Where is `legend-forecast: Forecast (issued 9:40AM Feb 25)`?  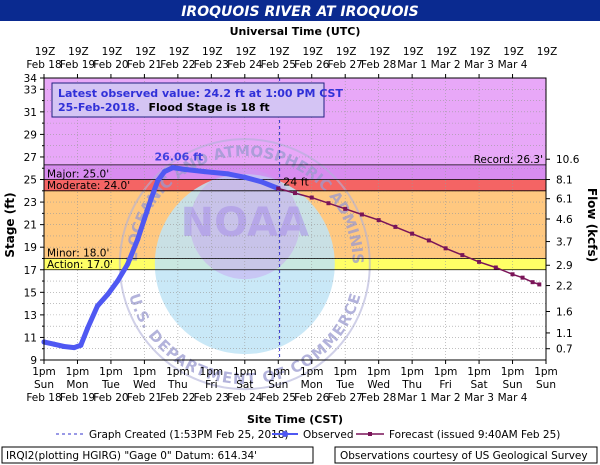
legend-forecast: Forecast (issued 9:40AM Feb 25) is located at coordinates (474, 435).